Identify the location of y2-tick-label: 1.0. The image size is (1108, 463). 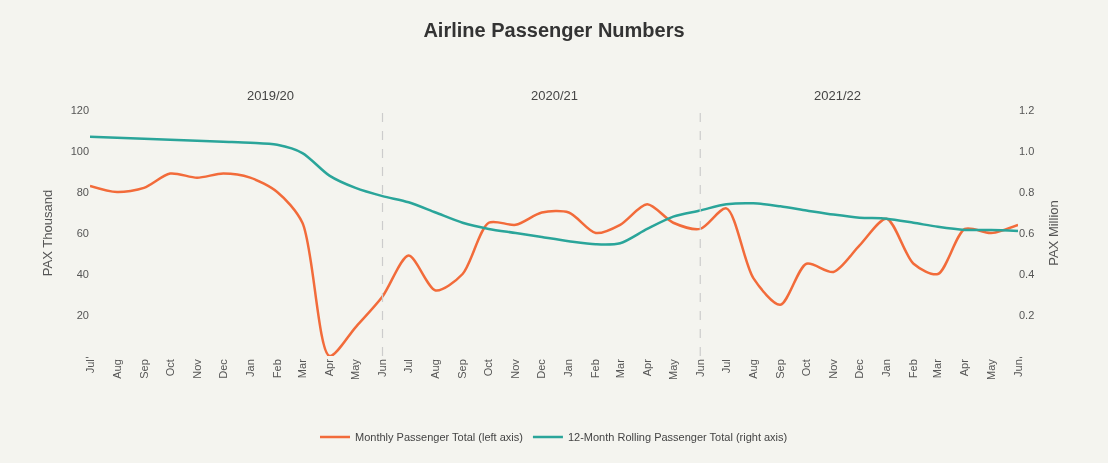
(1027, 150).